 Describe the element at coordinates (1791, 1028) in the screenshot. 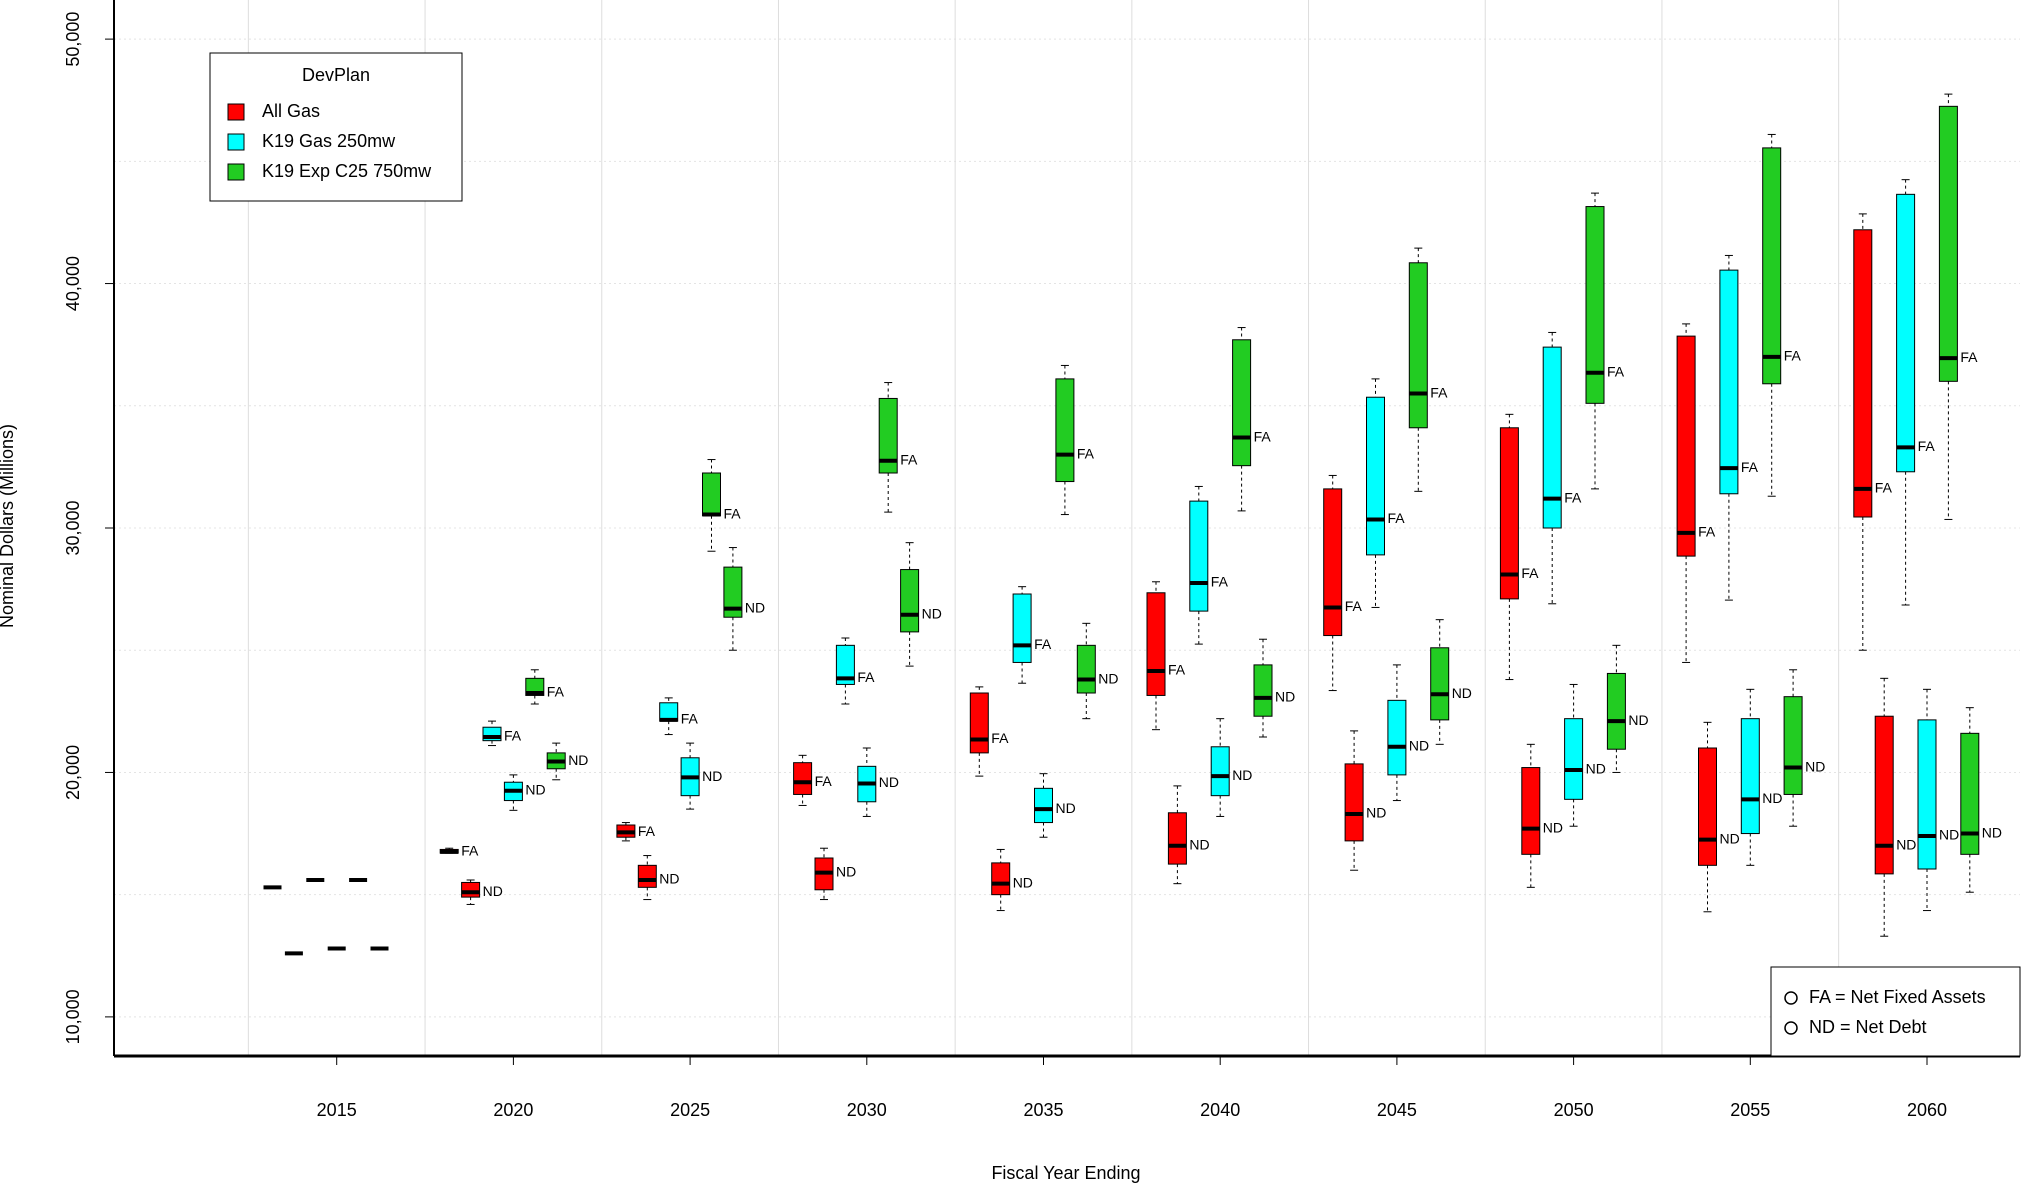

I see `metric-legend-marker` at that location.